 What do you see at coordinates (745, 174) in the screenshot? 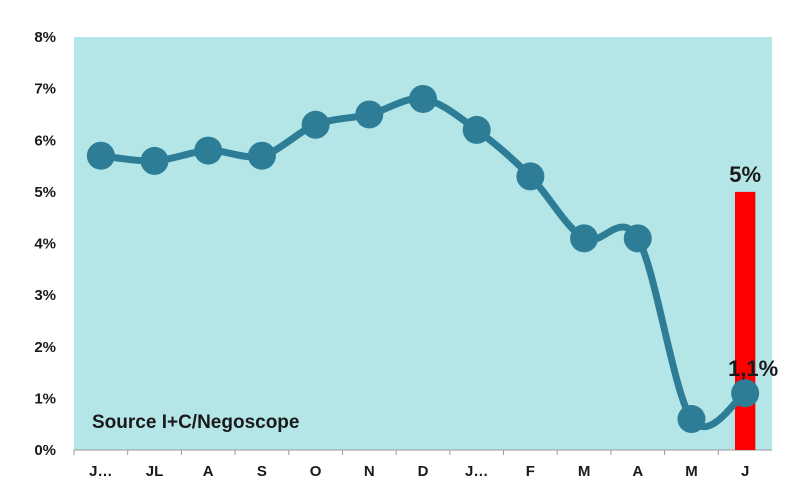
I see `bar-value-label: 5%` at bounding box center [745, 174].